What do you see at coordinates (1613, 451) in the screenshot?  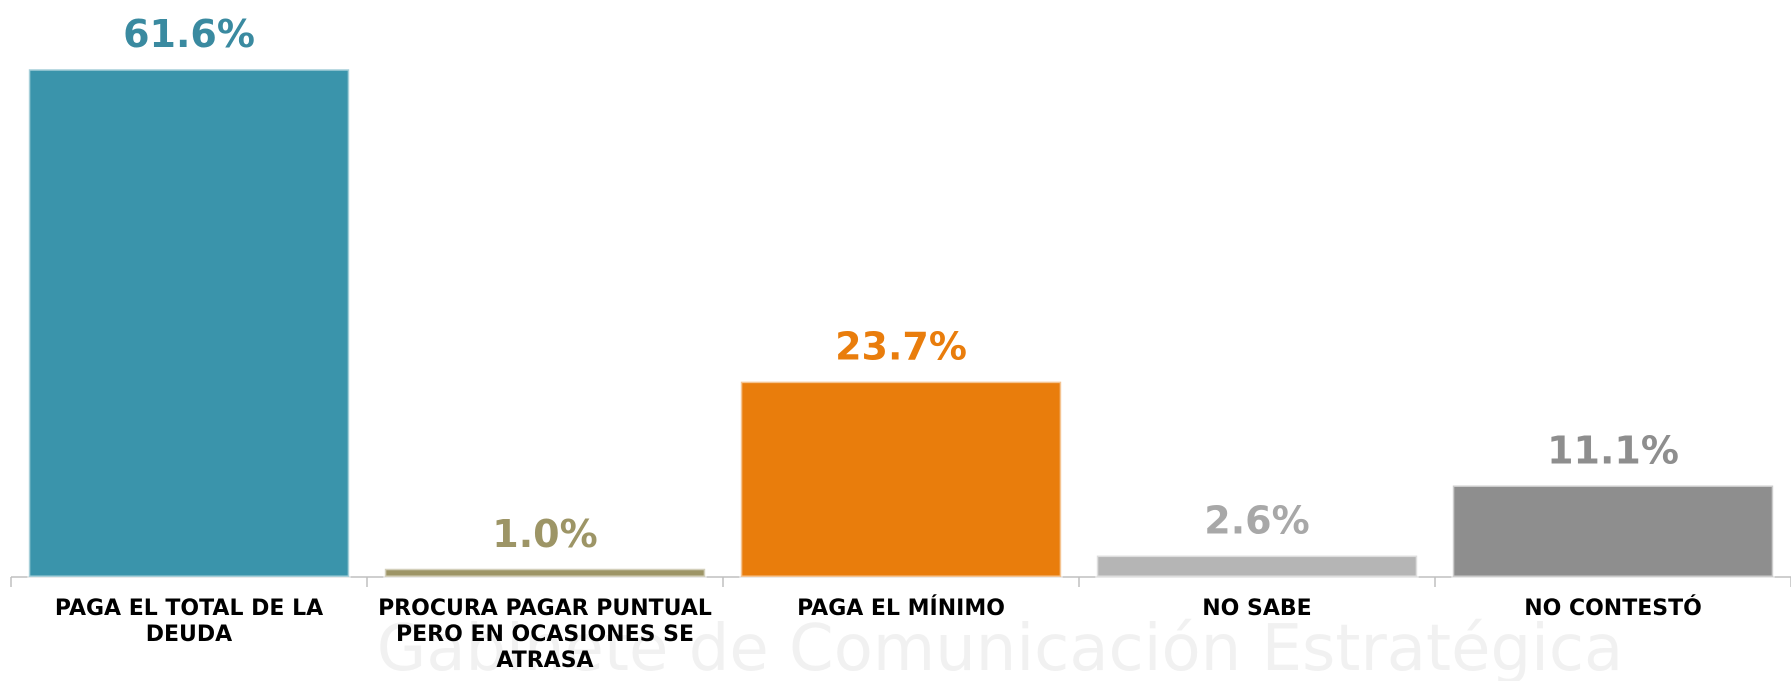 I see `value-label: 11.1%` at bounding box center [1613, 451].